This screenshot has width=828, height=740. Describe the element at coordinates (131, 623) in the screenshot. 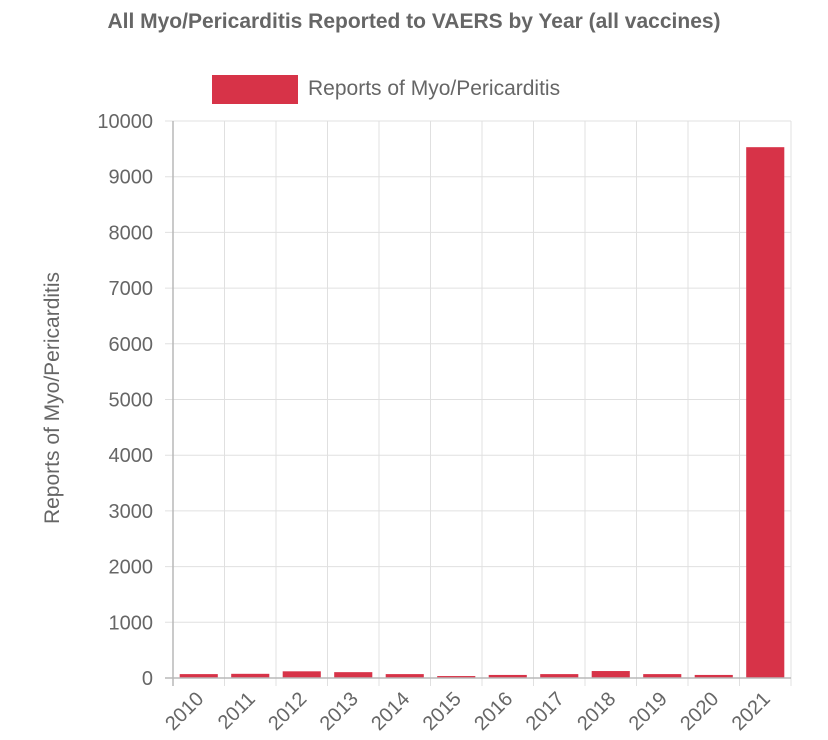

I see `y-tick-label: 1000` at that location.